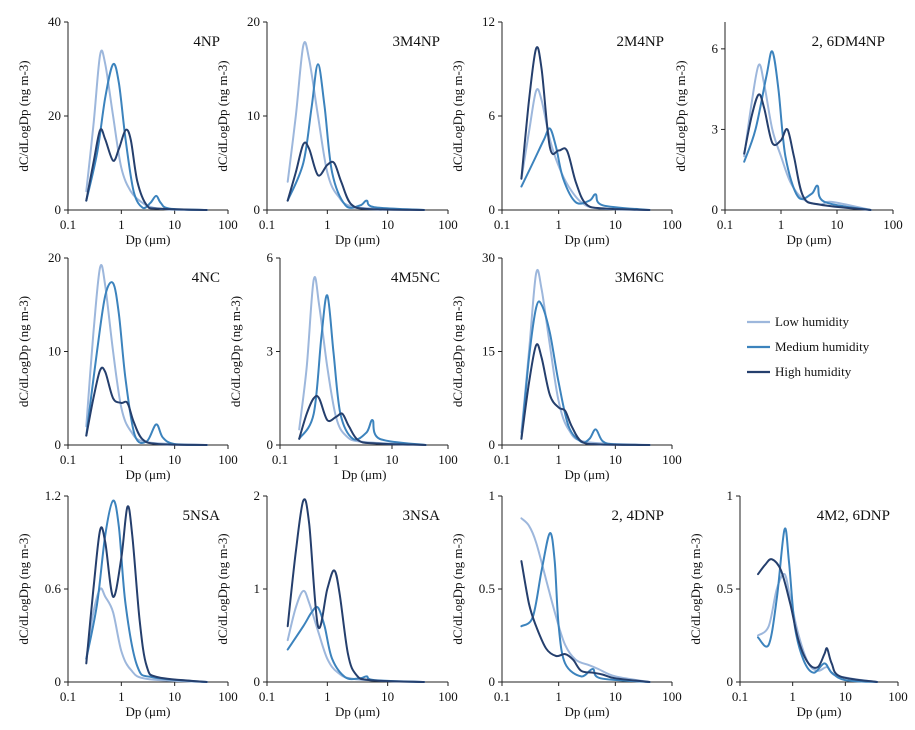 The image size is (915, 730). Describe the element at coordinates (257, 495) in the screenshot. I see `y-tick-label: 2` at that location.